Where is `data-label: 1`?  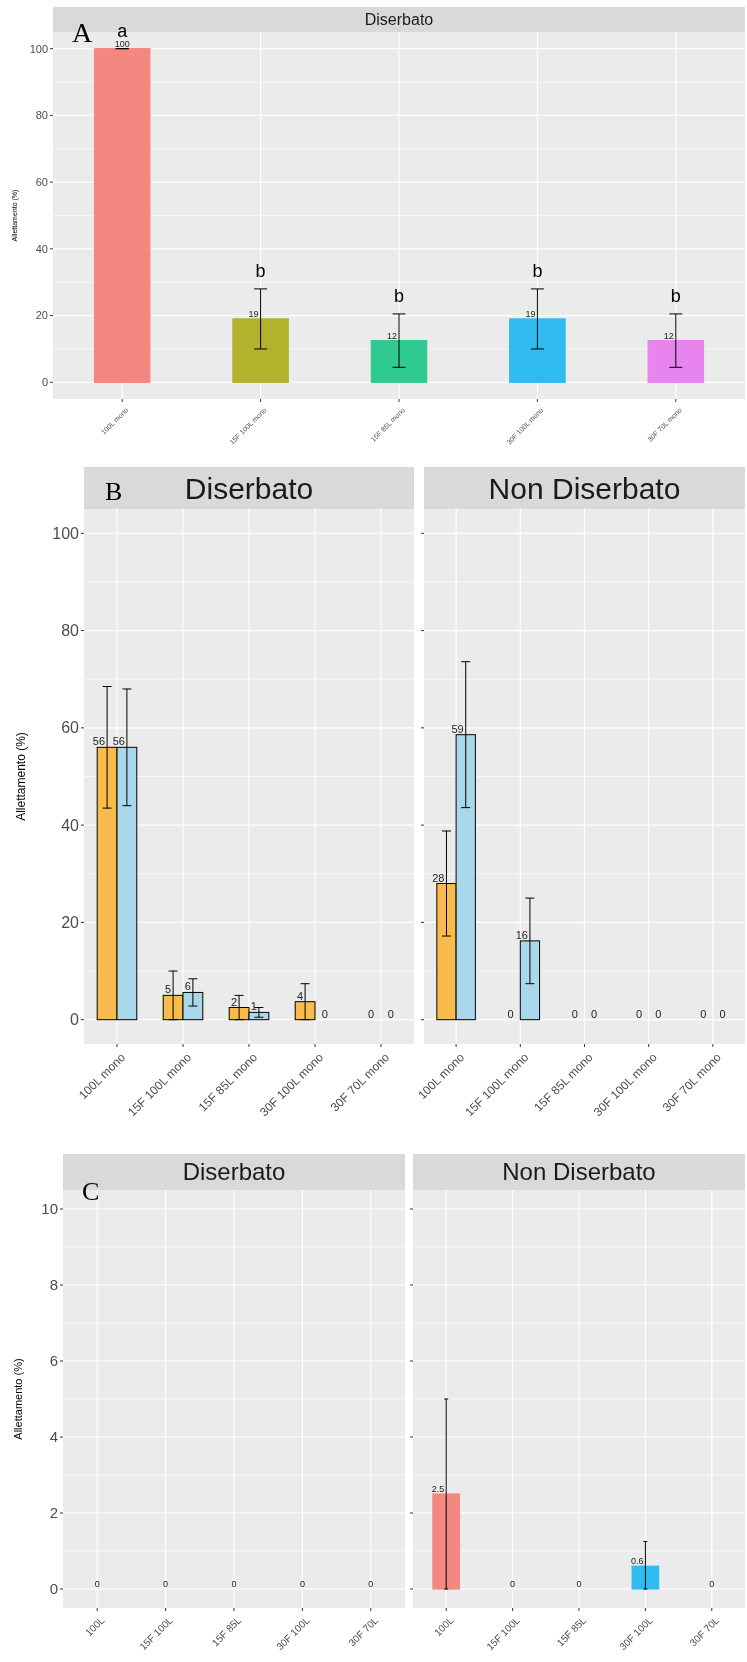
data-label: 1 is located at coordinates (253, 1006).